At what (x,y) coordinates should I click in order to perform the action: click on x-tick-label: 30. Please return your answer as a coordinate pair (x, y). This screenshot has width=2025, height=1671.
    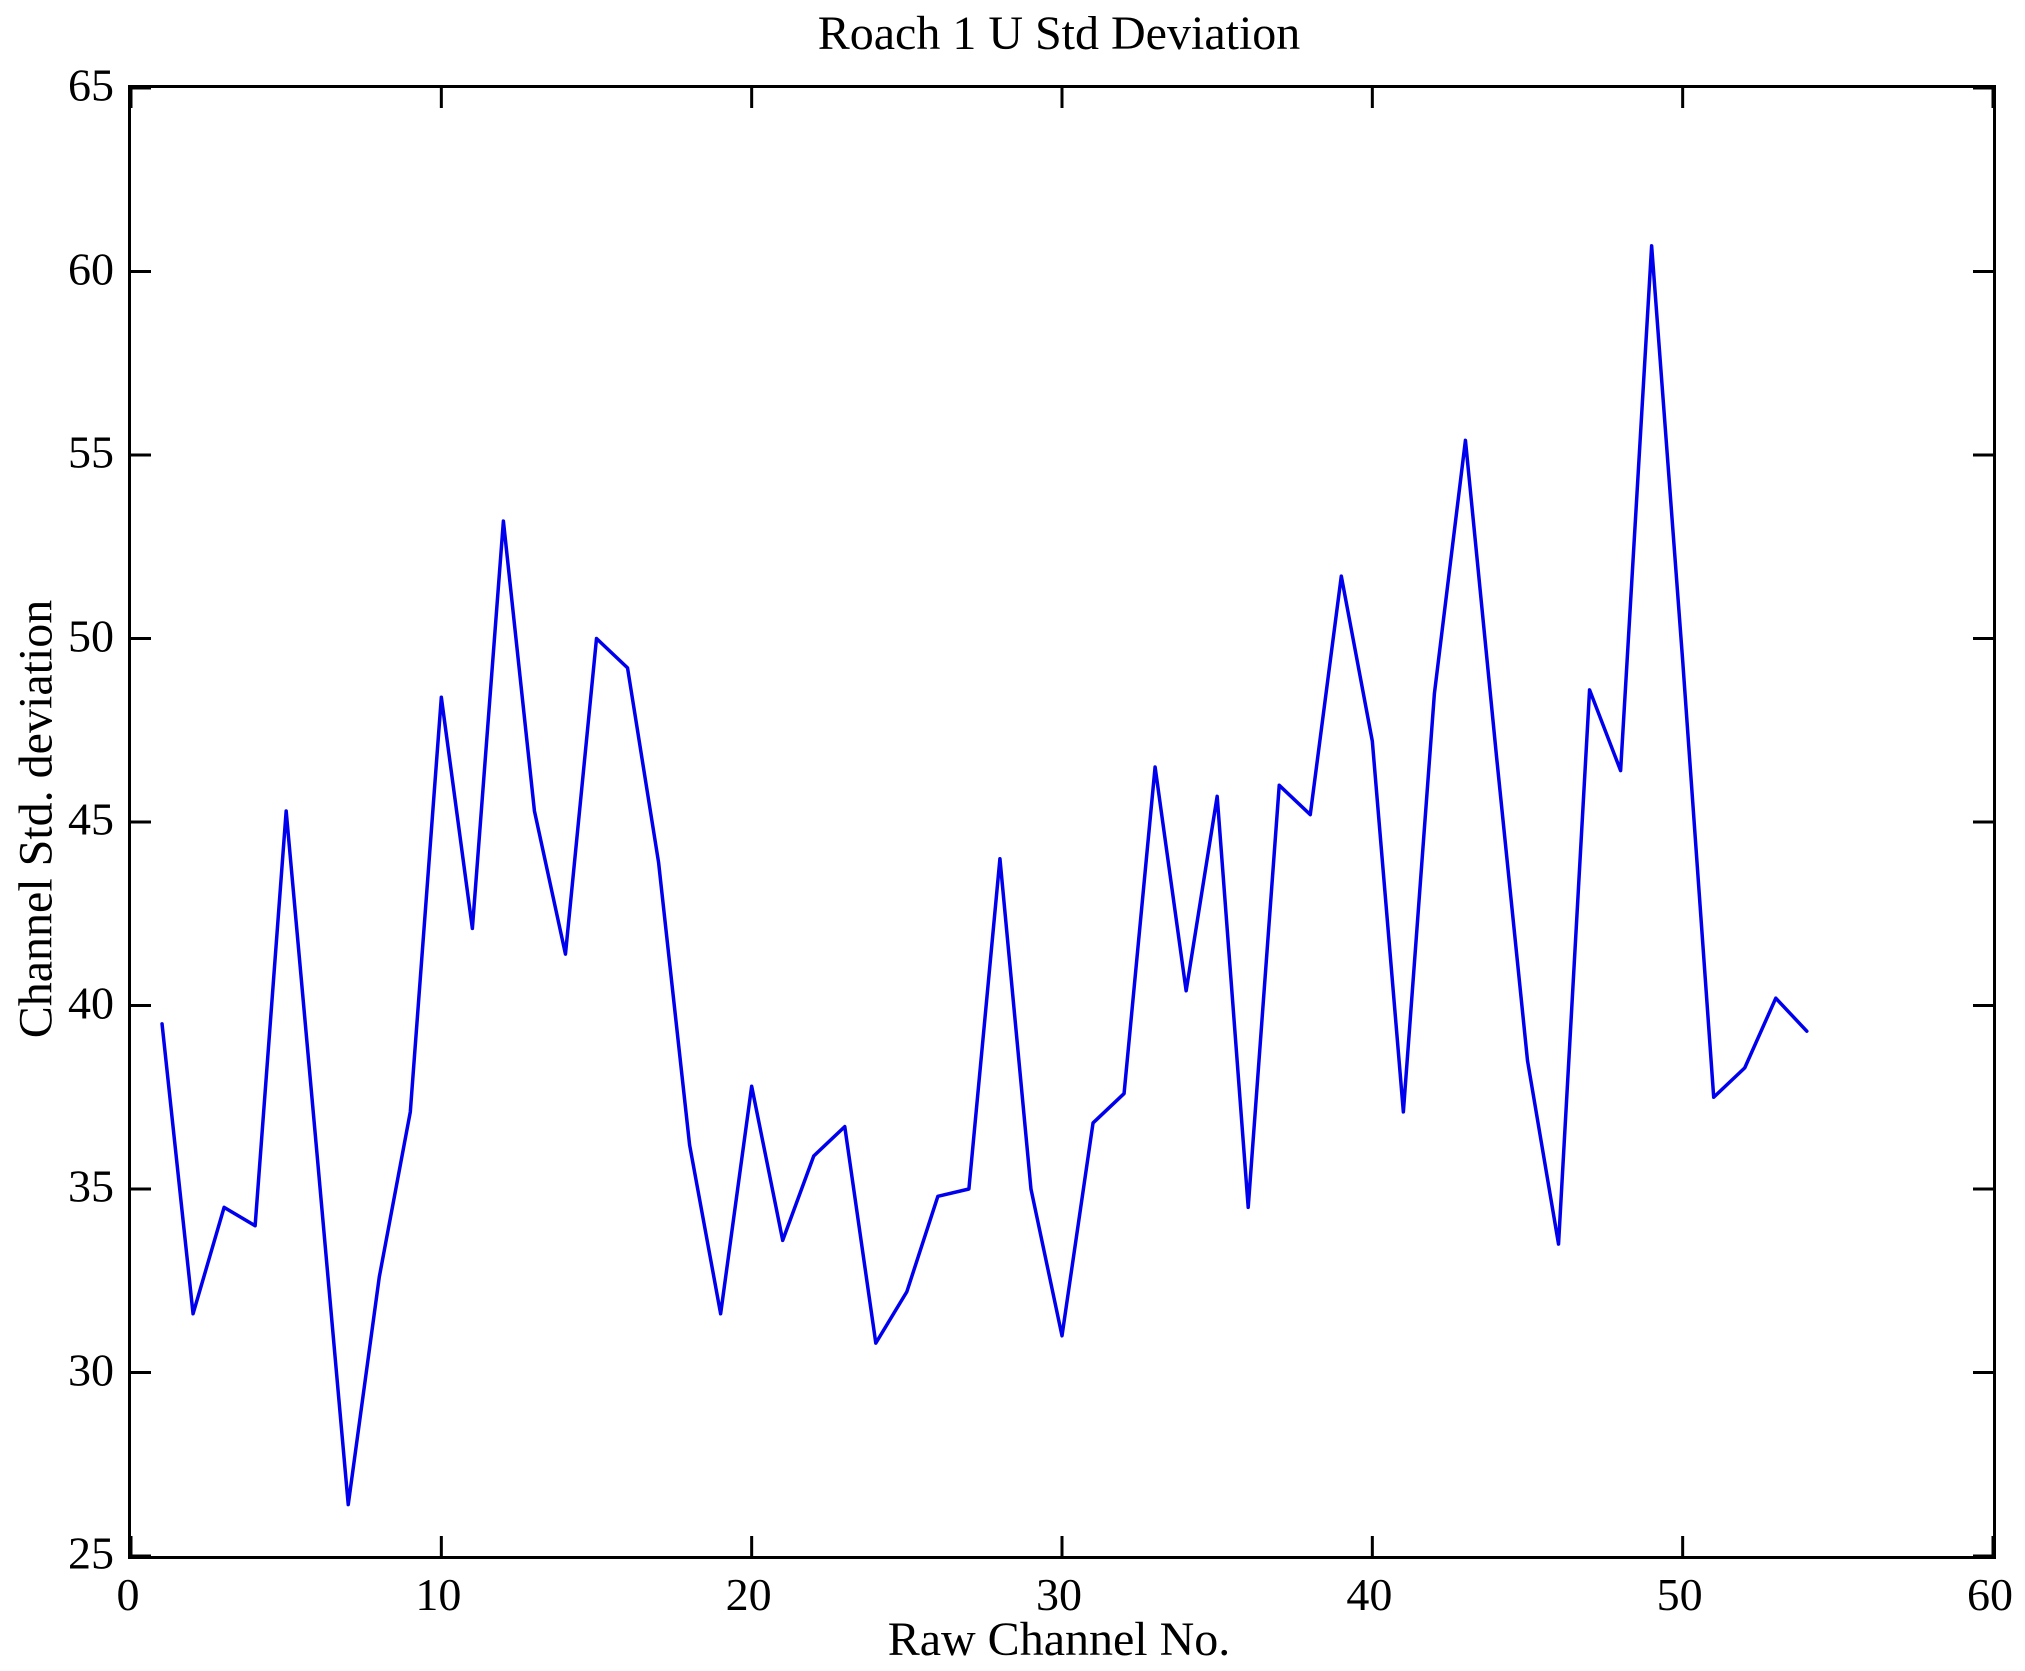
    Looking at the image, I should click on (1059, 1594).